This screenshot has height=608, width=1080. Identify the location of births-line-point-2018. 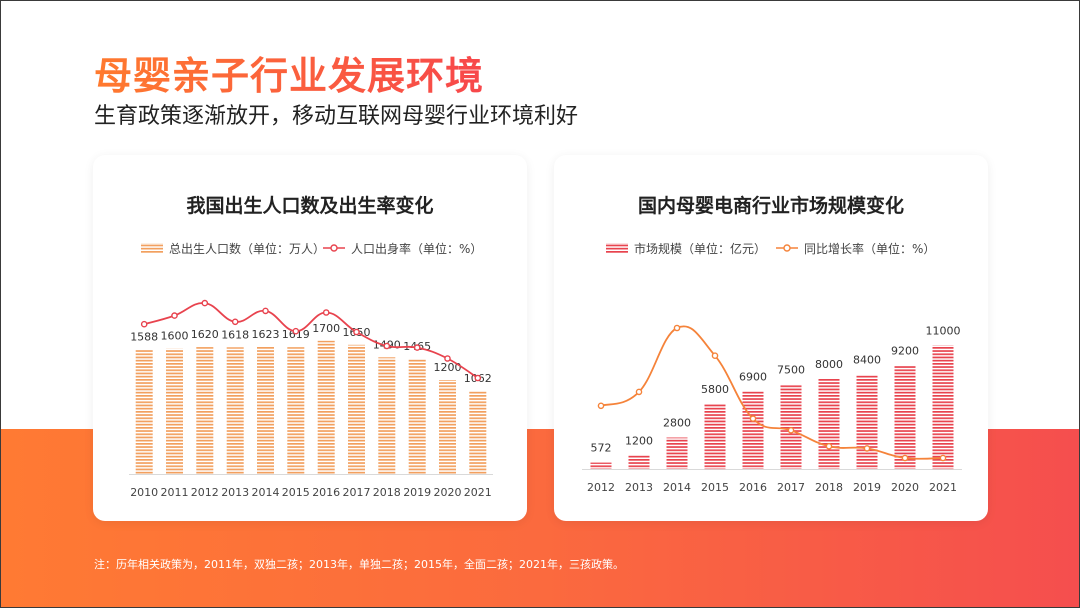
(387, 346).